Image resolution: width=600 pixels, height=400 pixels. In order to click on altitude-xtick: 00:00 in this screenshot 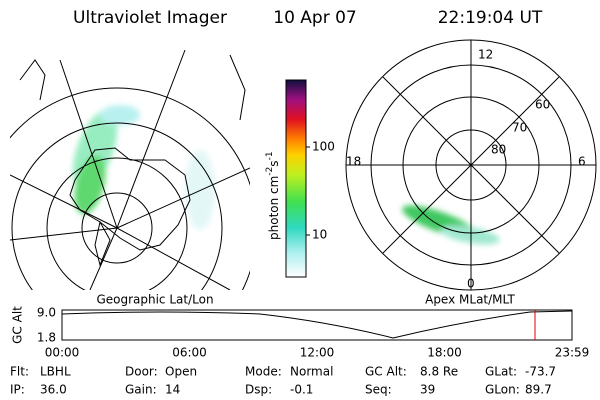, I will do `click(62, 353)`.